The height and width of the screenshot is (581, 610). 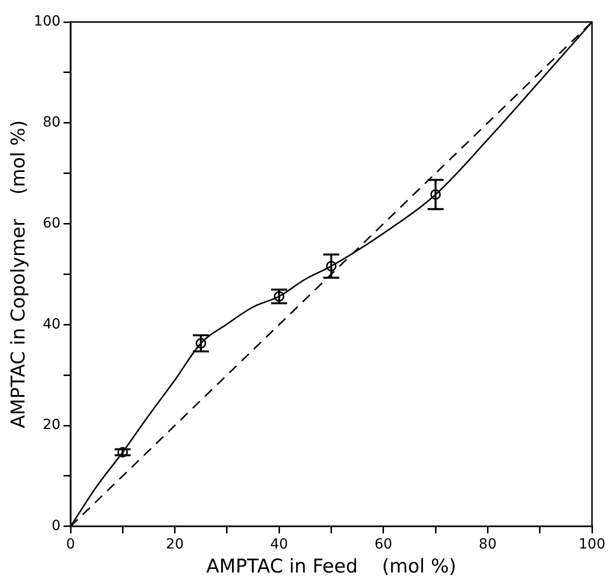 I want to click on x-tick-label: 40, so click(x=279, y=544).